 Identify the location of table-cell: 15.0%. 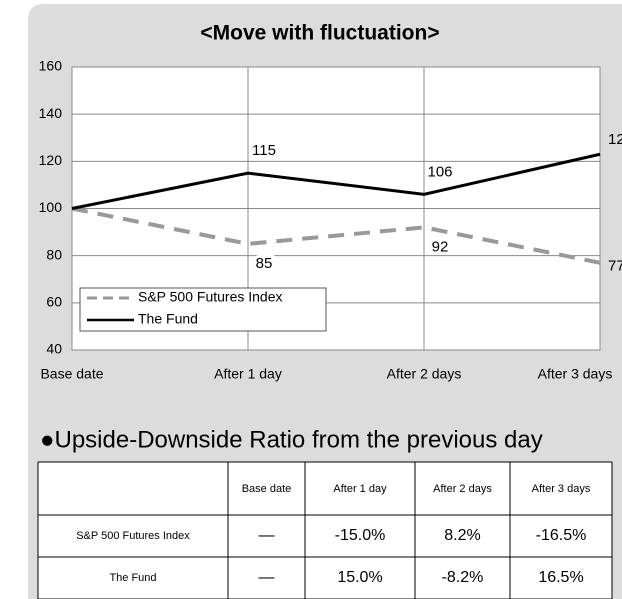
(359, 577).